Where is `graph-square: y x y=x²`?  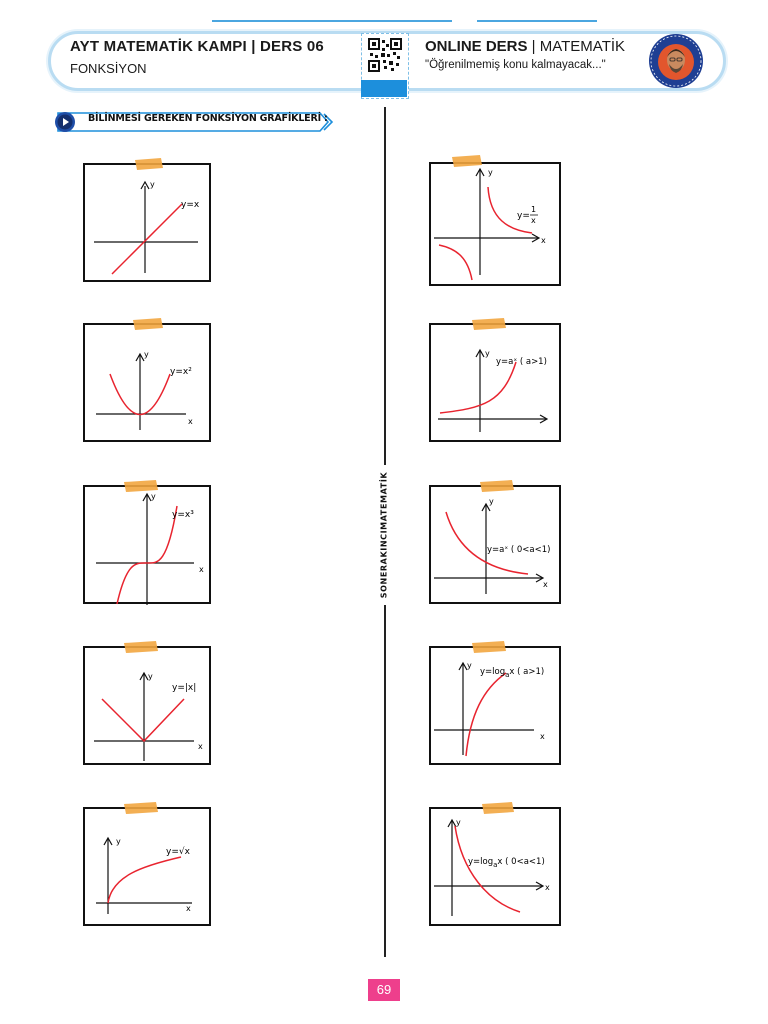 graph-square: y x y=x² is located at coordinates (148, 380).